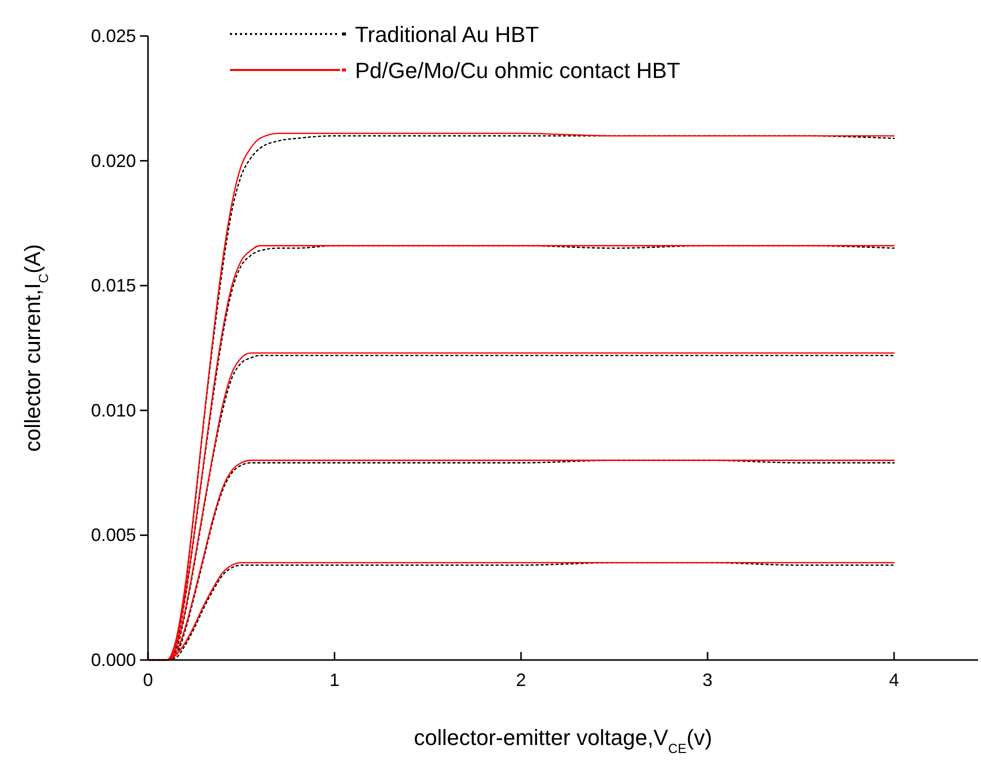 This screenshot has width=981, height=765. Describe the element at coordinates (335, 680) in the screenshot. I see `x-tick-label: 1` at that location.